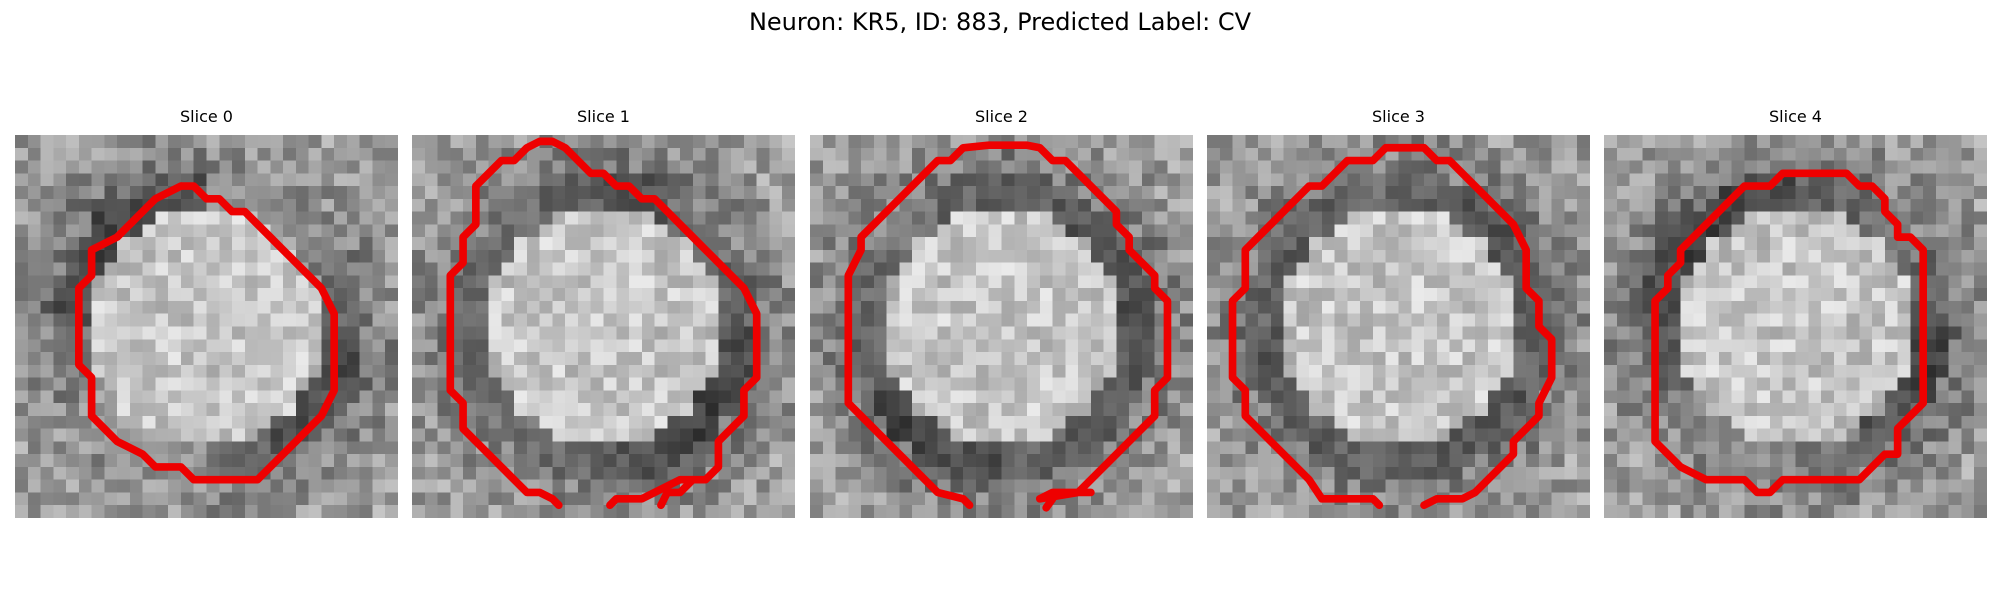  I want to click on slice-title: Slice 4, so click(1795, 117).